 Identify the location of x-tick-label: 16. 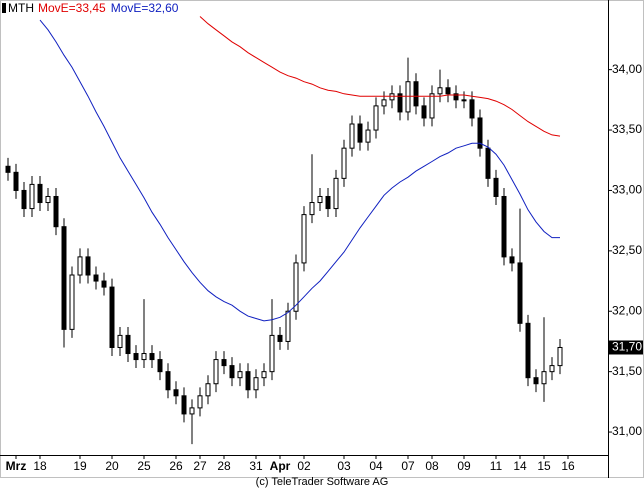
(568, 466).